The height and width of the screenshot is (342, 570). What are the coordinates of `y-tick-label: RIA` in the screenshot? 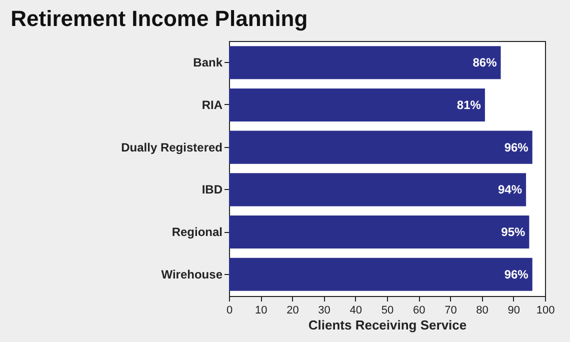 It's located at (212, 105).